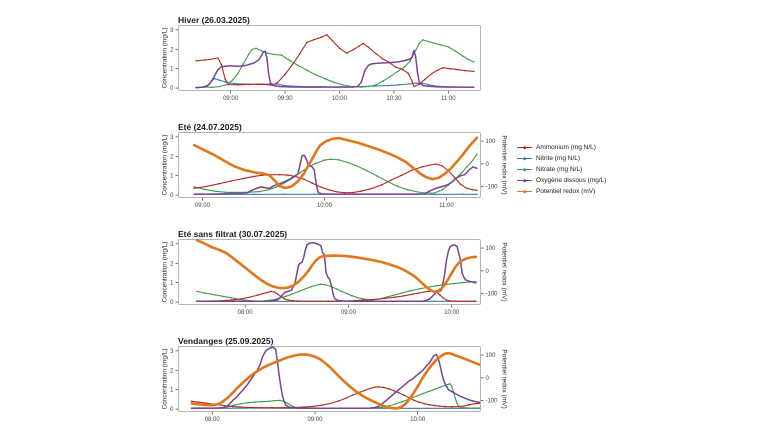 The width and height of the screenshot is (760, 440). Describe the element at coordinates (334, 384) in the screenshot. I see `plot-area-vendanges: 08:00 09:00 10:00 0 1 2 3 100 0 -100` at that location.